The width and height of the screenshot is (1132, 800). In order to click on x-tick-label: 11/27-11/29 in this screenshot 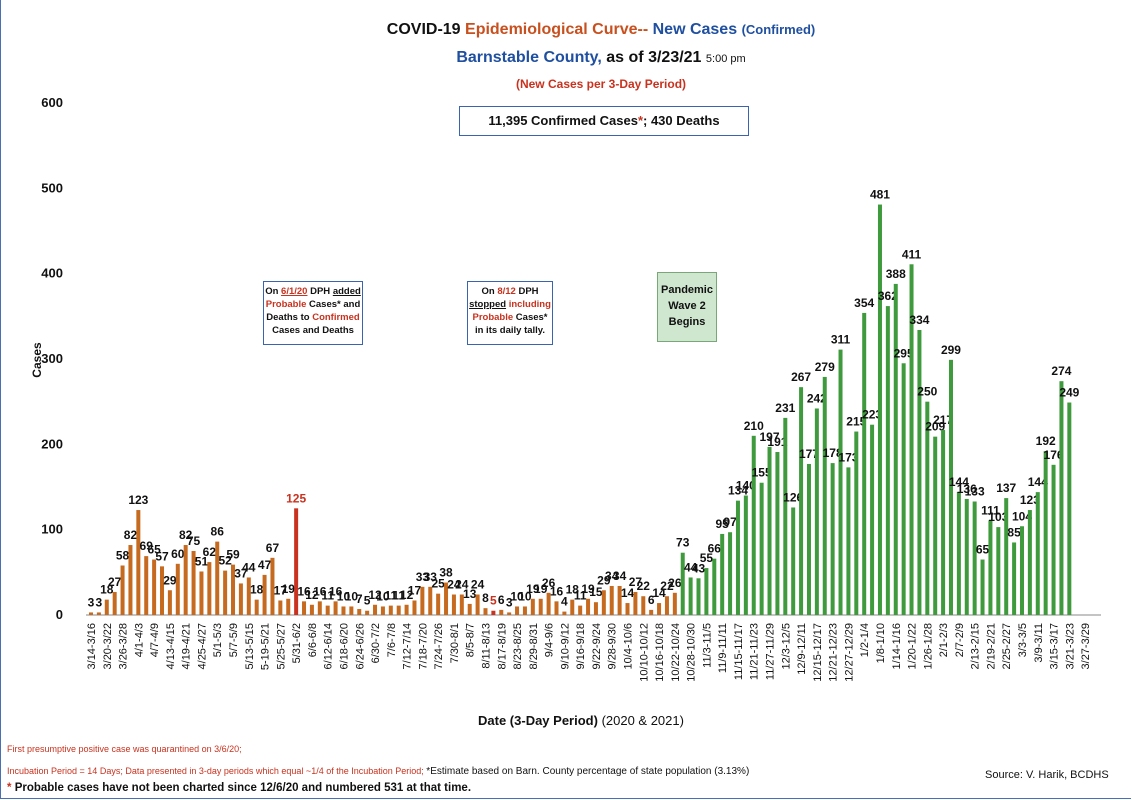, I will do `click(771, 651)`.